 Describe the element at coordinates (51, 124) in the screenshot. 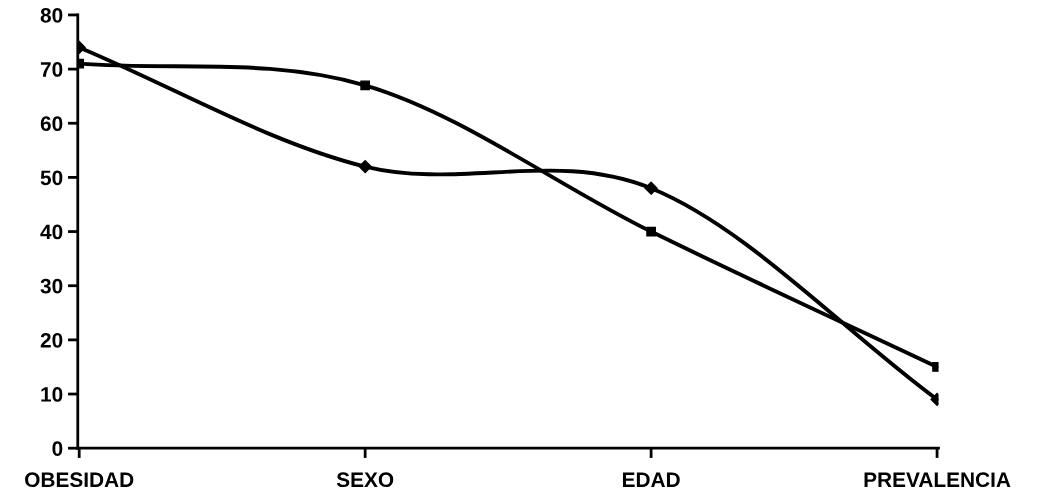

I see `y-tick-label: 60` at that location.